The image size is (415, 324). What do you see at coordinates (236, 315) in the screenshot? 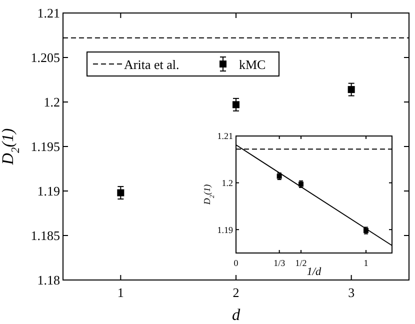
I see `x-axis-title: d` at bounding box center [236, 315].